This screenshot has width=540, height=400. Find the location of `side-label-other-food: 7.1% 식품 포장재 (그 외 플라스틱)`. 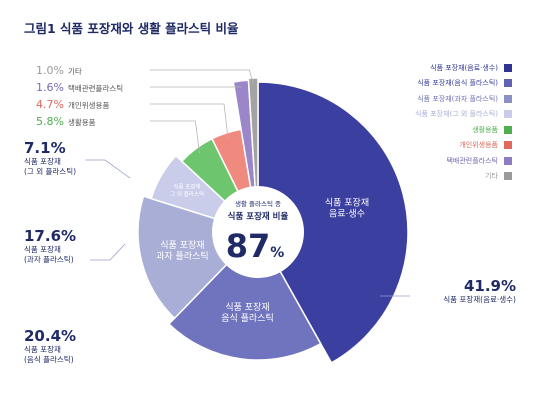

side-label-other-food: 7.1% 식품 포장재 (그 외 플라스틱) is located at coordinates (50, 158).